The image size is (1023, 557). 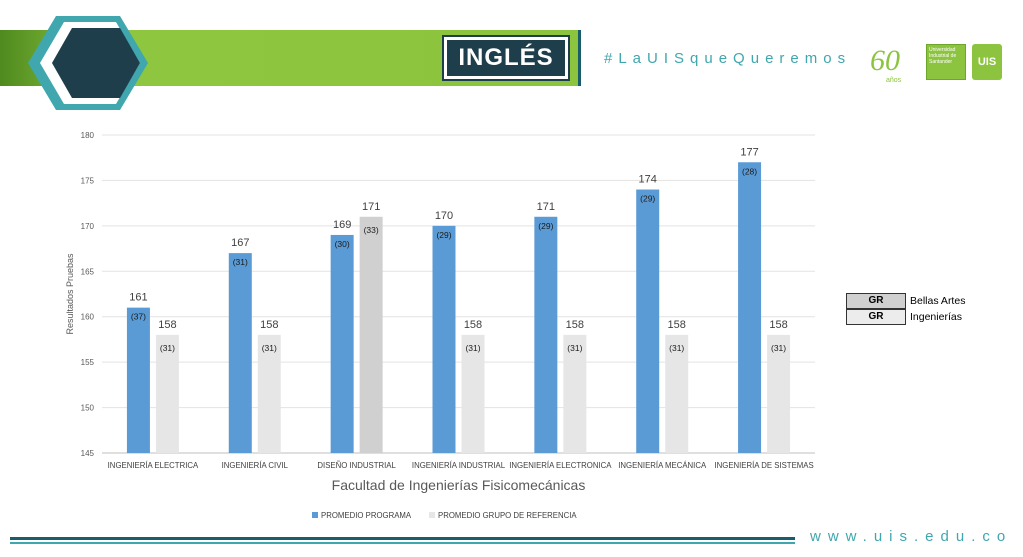 What do you see at coordinates (432, 515) in the screenshot?
I see `legend-swatch-referencia` at bounding box center [432, 515].